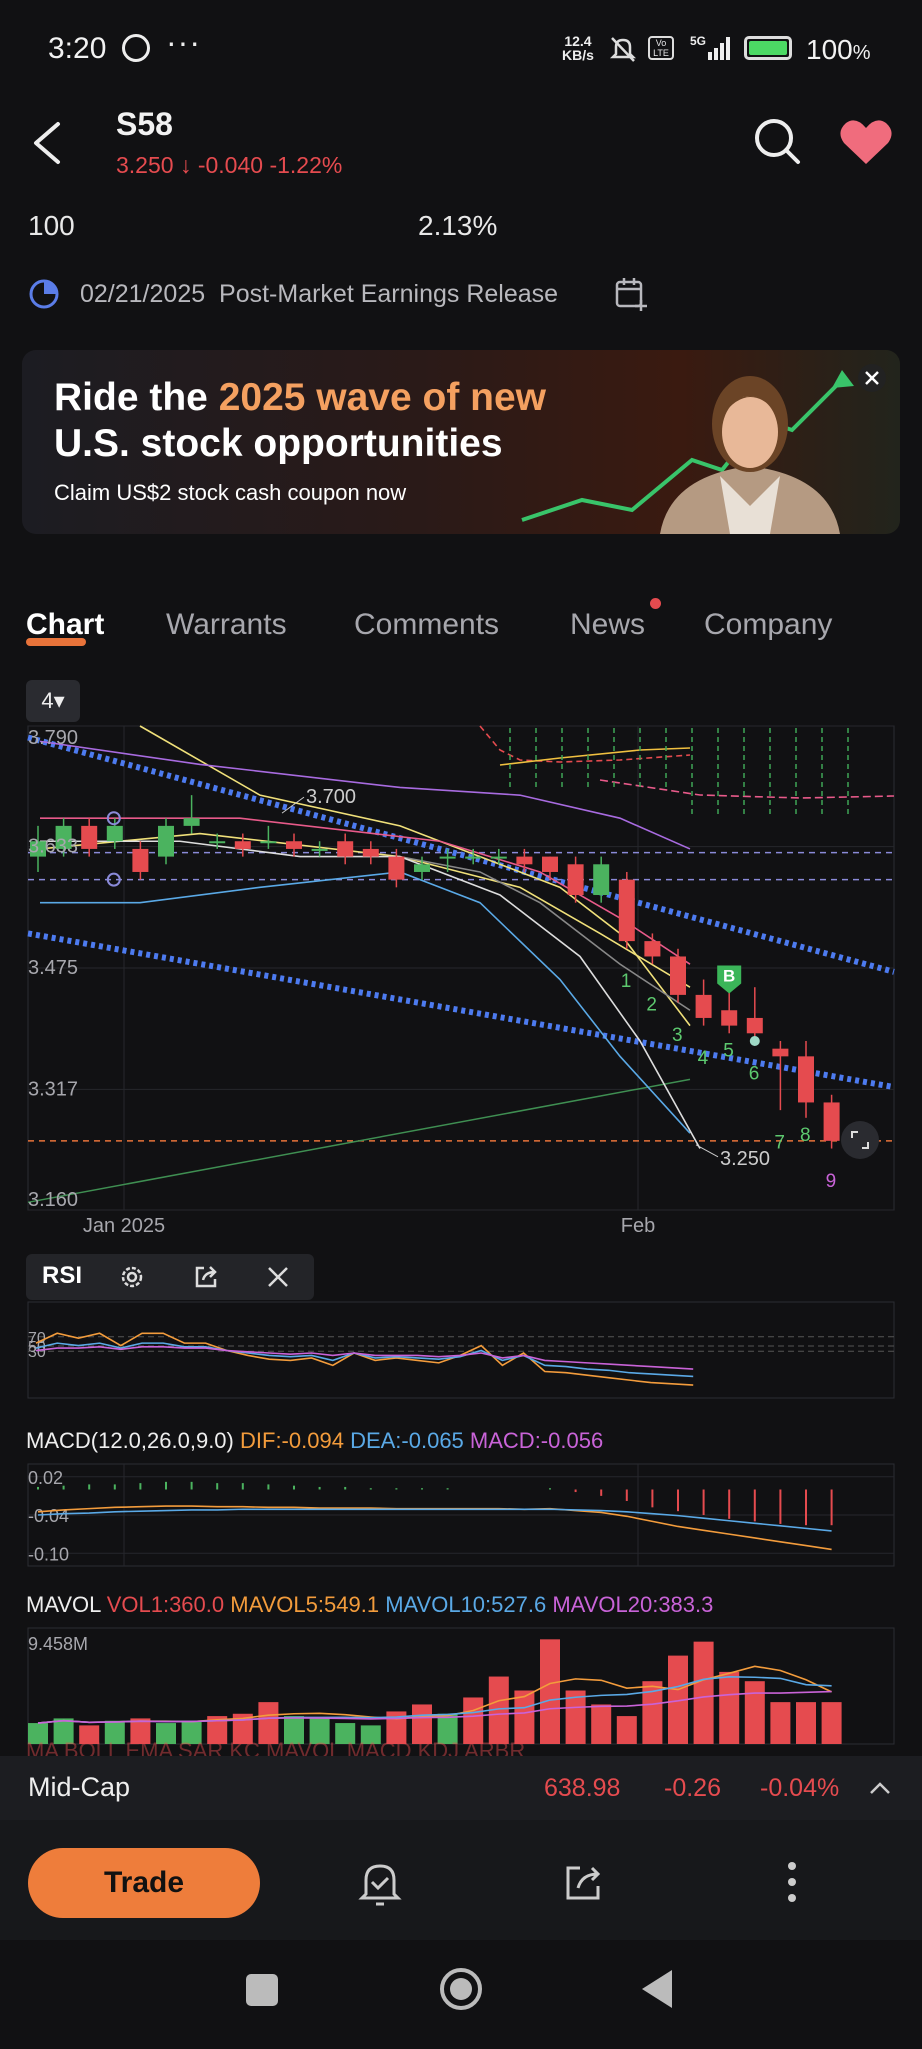 The image size is (922, 2049). Describe the element at coordinates (364, 1359) in the screenshot. I see `rsi-line` at that location.